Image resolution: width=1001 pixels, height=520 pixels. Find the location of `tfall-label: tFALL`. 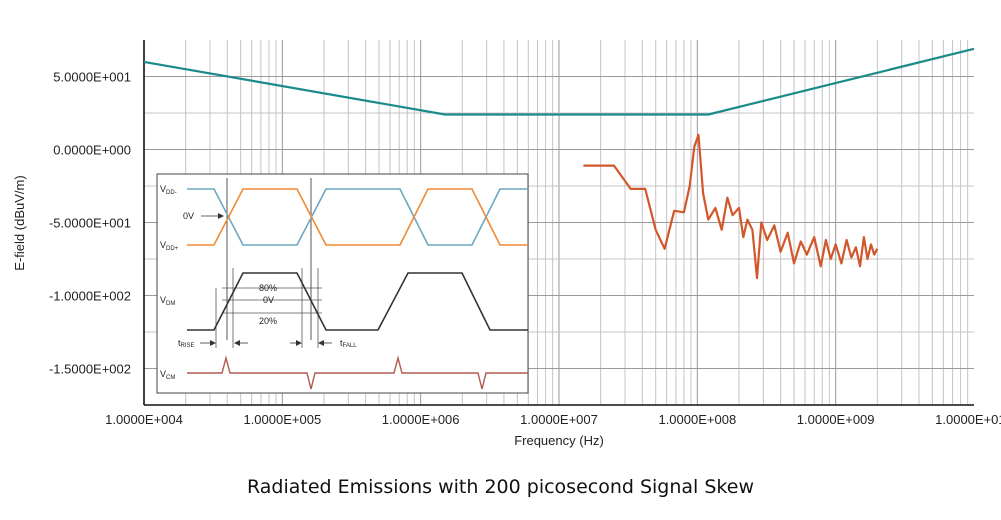

tfall-label: tFALL is located at coordinates (348, 343).